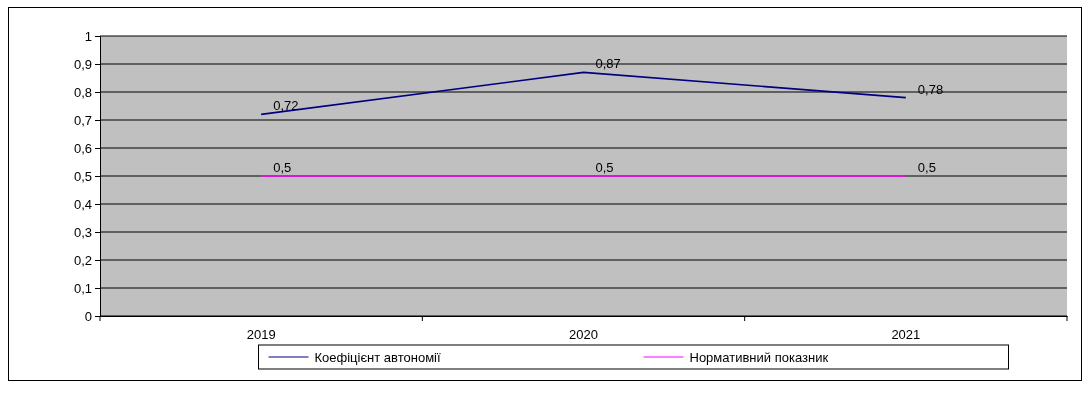 Image resolution: width=1090 pixels, height=408 pixels. I want to click on x-tick-label: 2019, so click(261, 335).